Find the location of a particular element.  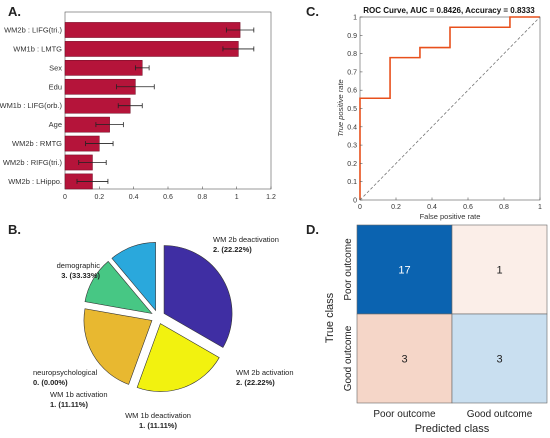

roc-y-tick-label: 0 is located at coordinates (355, 201).